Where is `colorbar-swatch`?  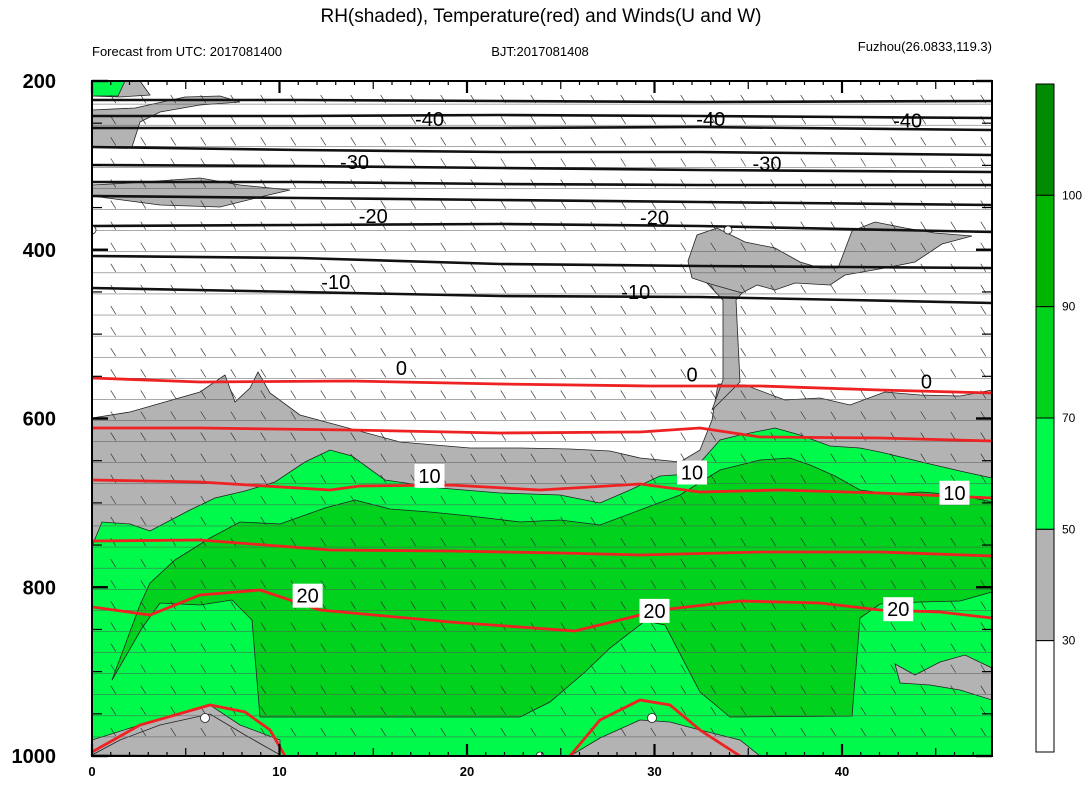 colorbar-swatch is located at coordinates (1045, 585).